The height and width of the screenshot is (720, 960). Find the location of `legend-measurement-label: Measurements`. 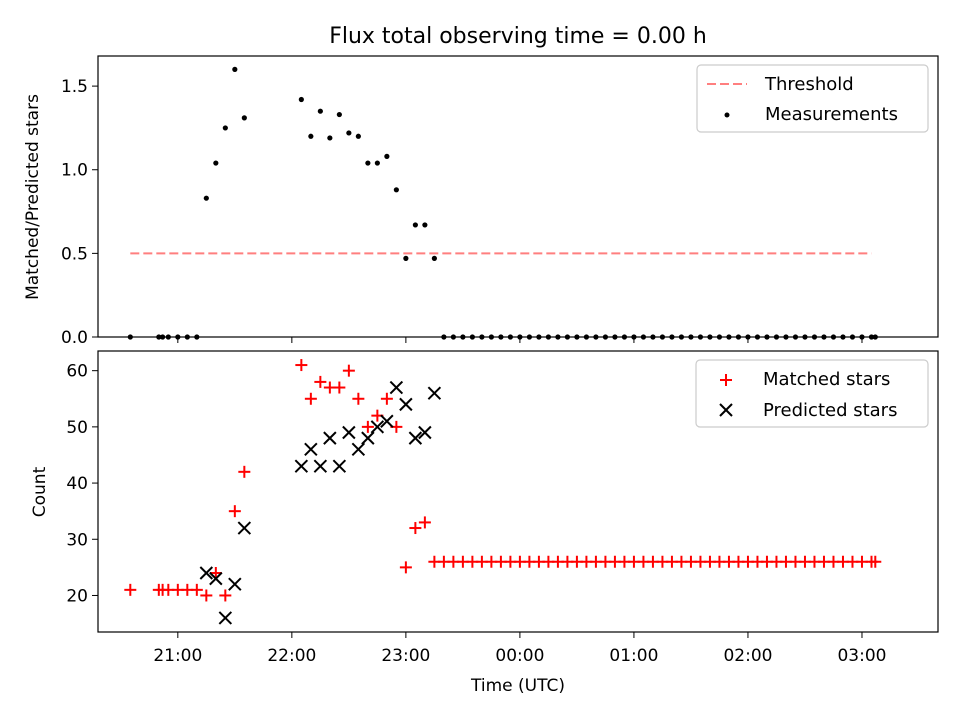

legend-measurement-label: Measurements is located at coordinates (831, 114).